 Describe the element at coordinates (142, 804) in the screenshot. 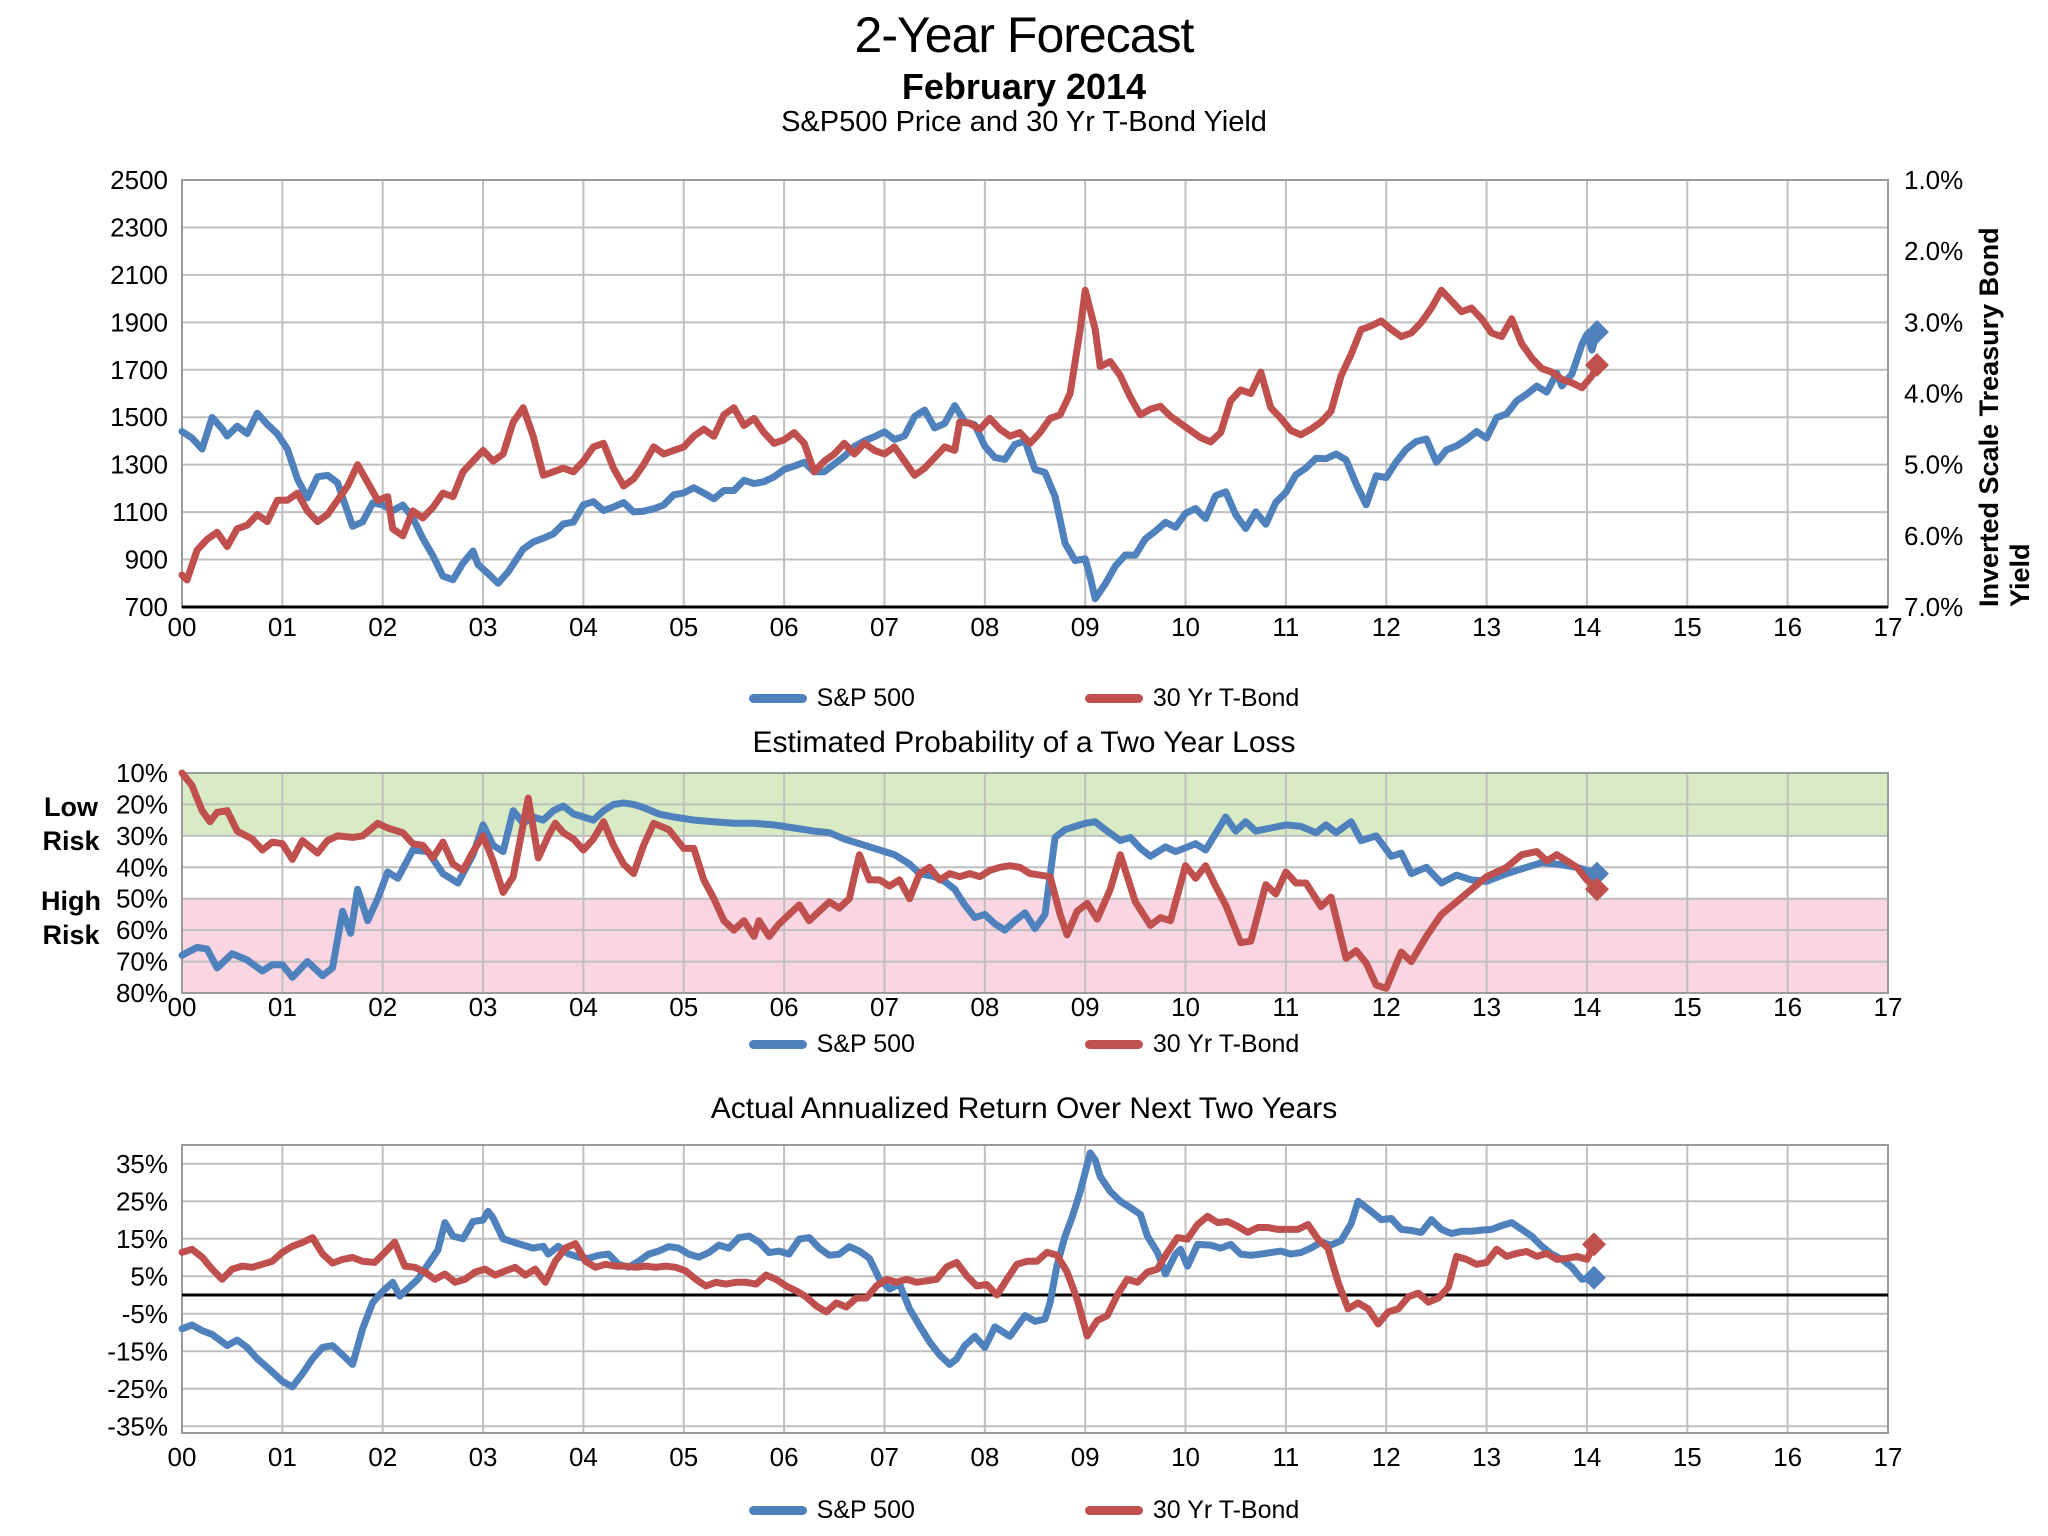

I see `y-axis-tick-label: 20%` at that location.